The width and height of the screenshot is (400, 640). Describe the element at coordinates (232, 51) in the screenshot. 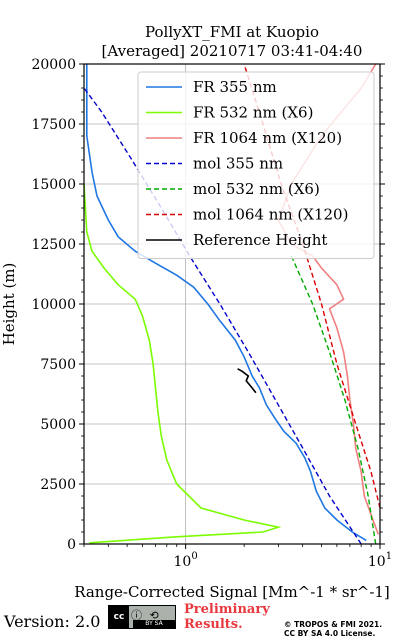

I see `chart-subtitle: [Averaged] 20210717 03:41-04:40` at that location.